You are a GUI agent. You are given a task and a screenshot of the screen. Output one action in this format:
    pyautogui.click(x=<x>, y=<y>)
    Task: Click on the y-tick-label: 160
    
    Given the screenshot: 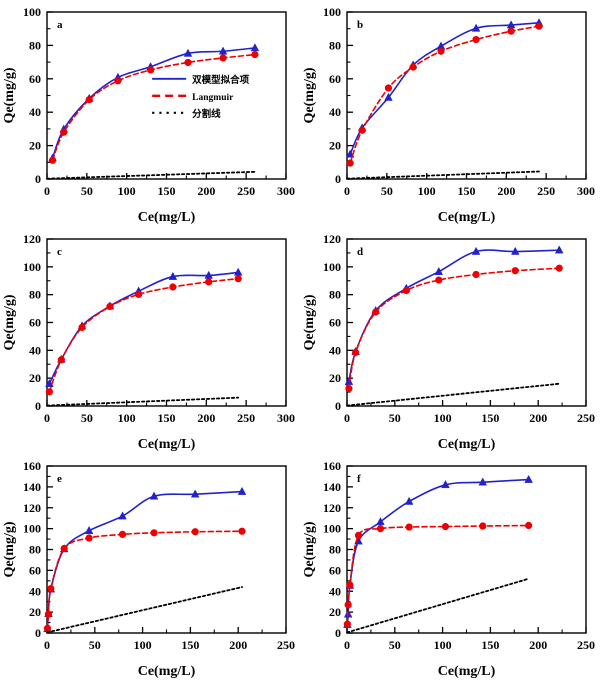 What is the action you would take?
    pyautogui.click(x=32, y=466)
    